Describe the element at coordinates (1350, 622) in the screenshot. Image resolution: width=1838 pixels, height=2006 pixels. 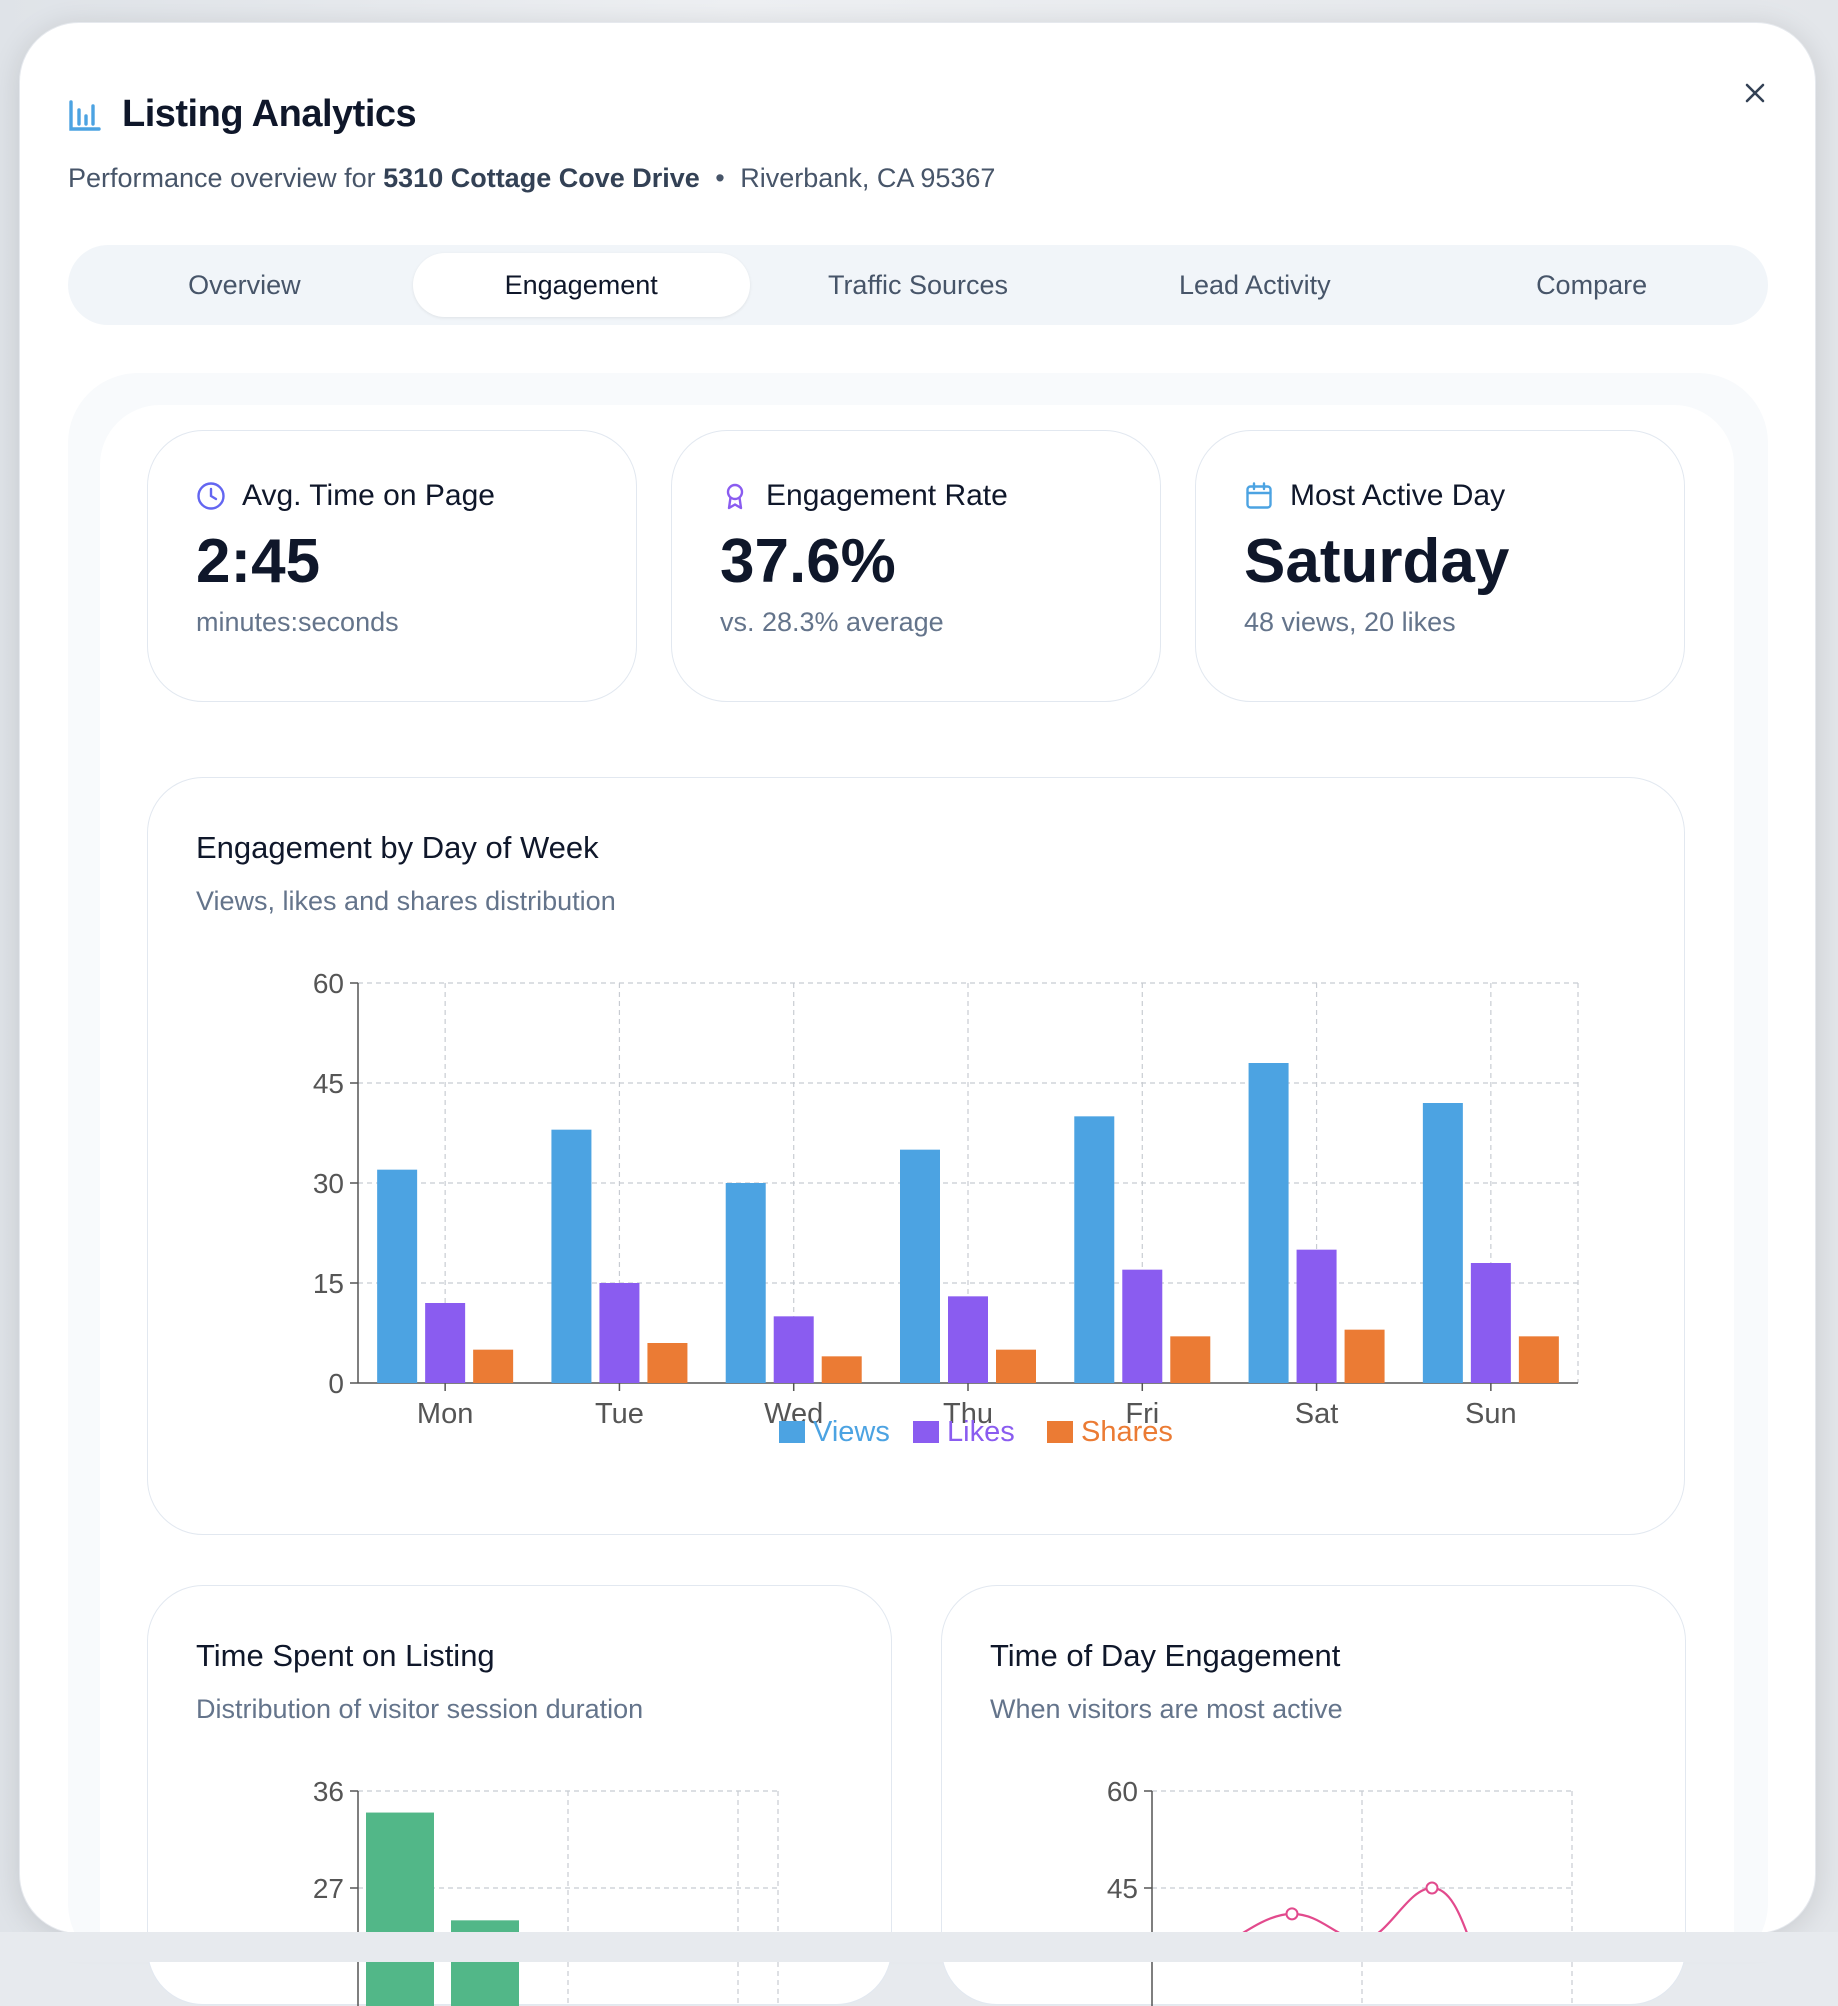
I see `stat-subtext: 48 views, 20 likes` at that location.